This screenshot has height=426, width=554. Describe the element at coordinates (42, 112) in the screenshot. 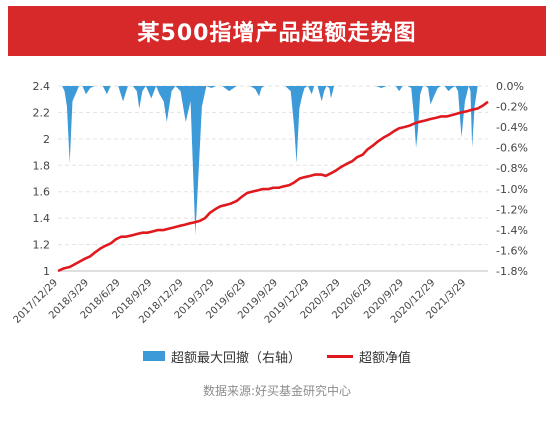

I see `left-tick-label: 2.2` at that location.